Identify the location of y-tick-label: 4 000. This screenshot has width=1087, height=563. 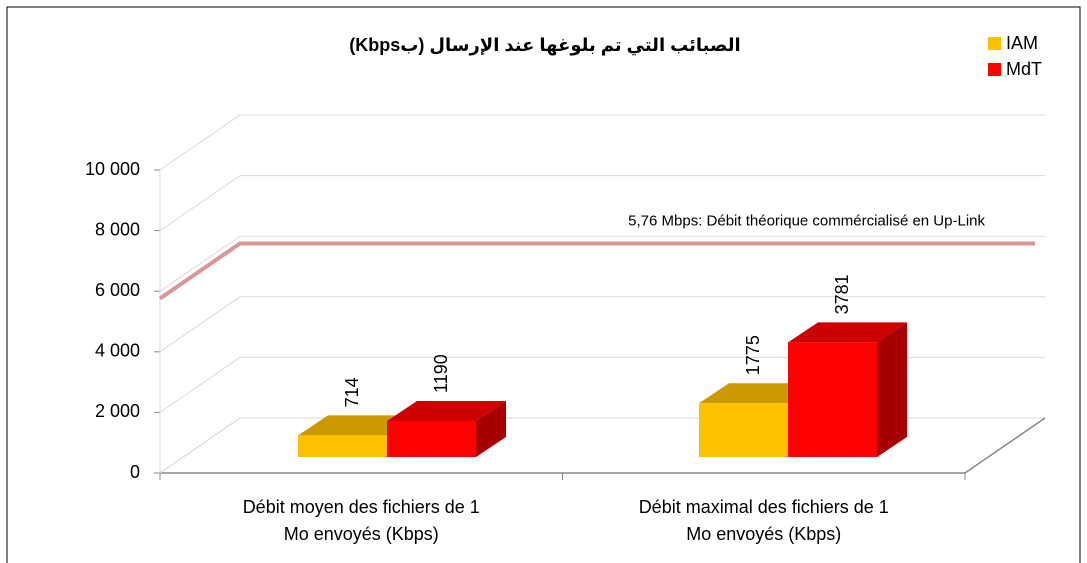
(117, 351).